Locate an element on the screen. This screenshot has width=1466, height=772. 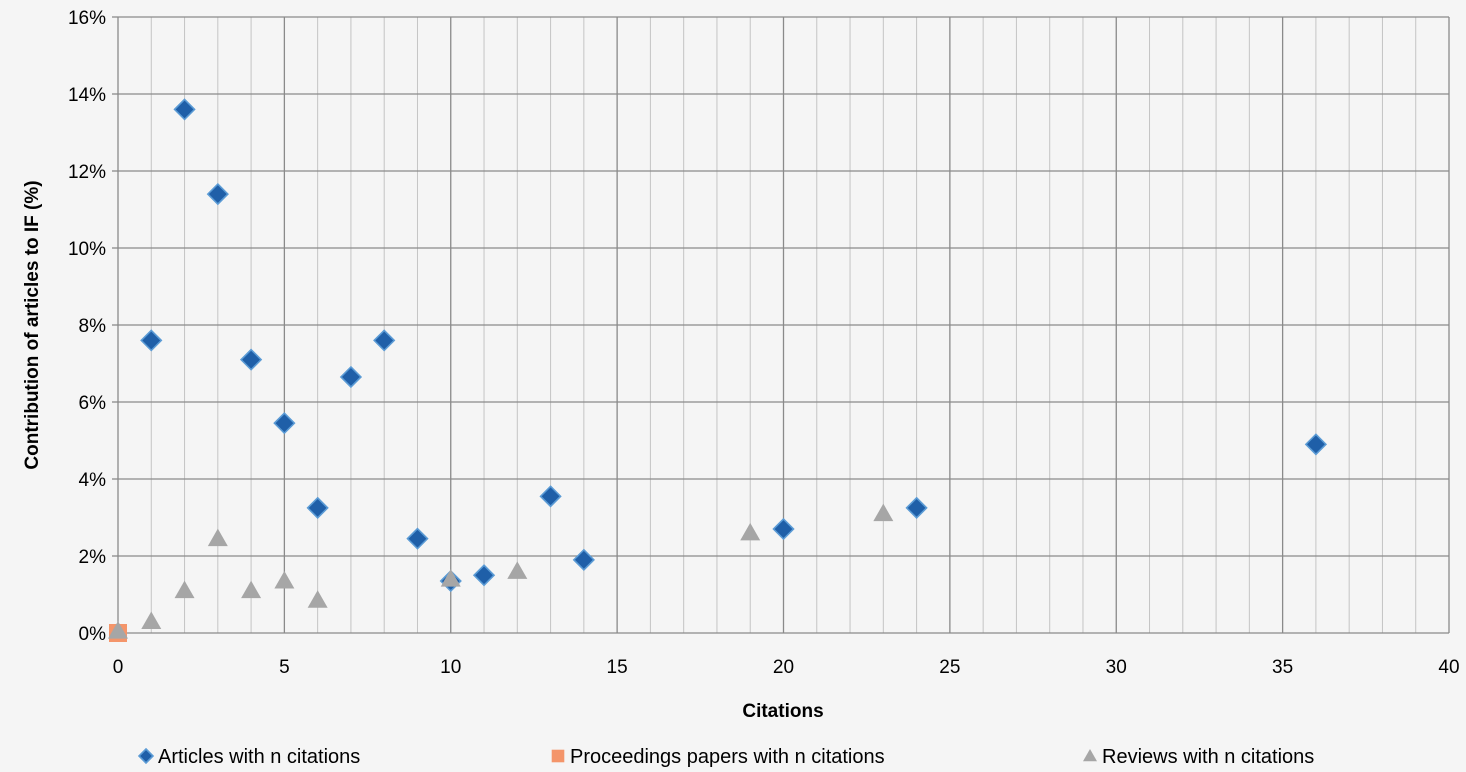
x-tick-label: 5 is located at coordinates (284, 667).